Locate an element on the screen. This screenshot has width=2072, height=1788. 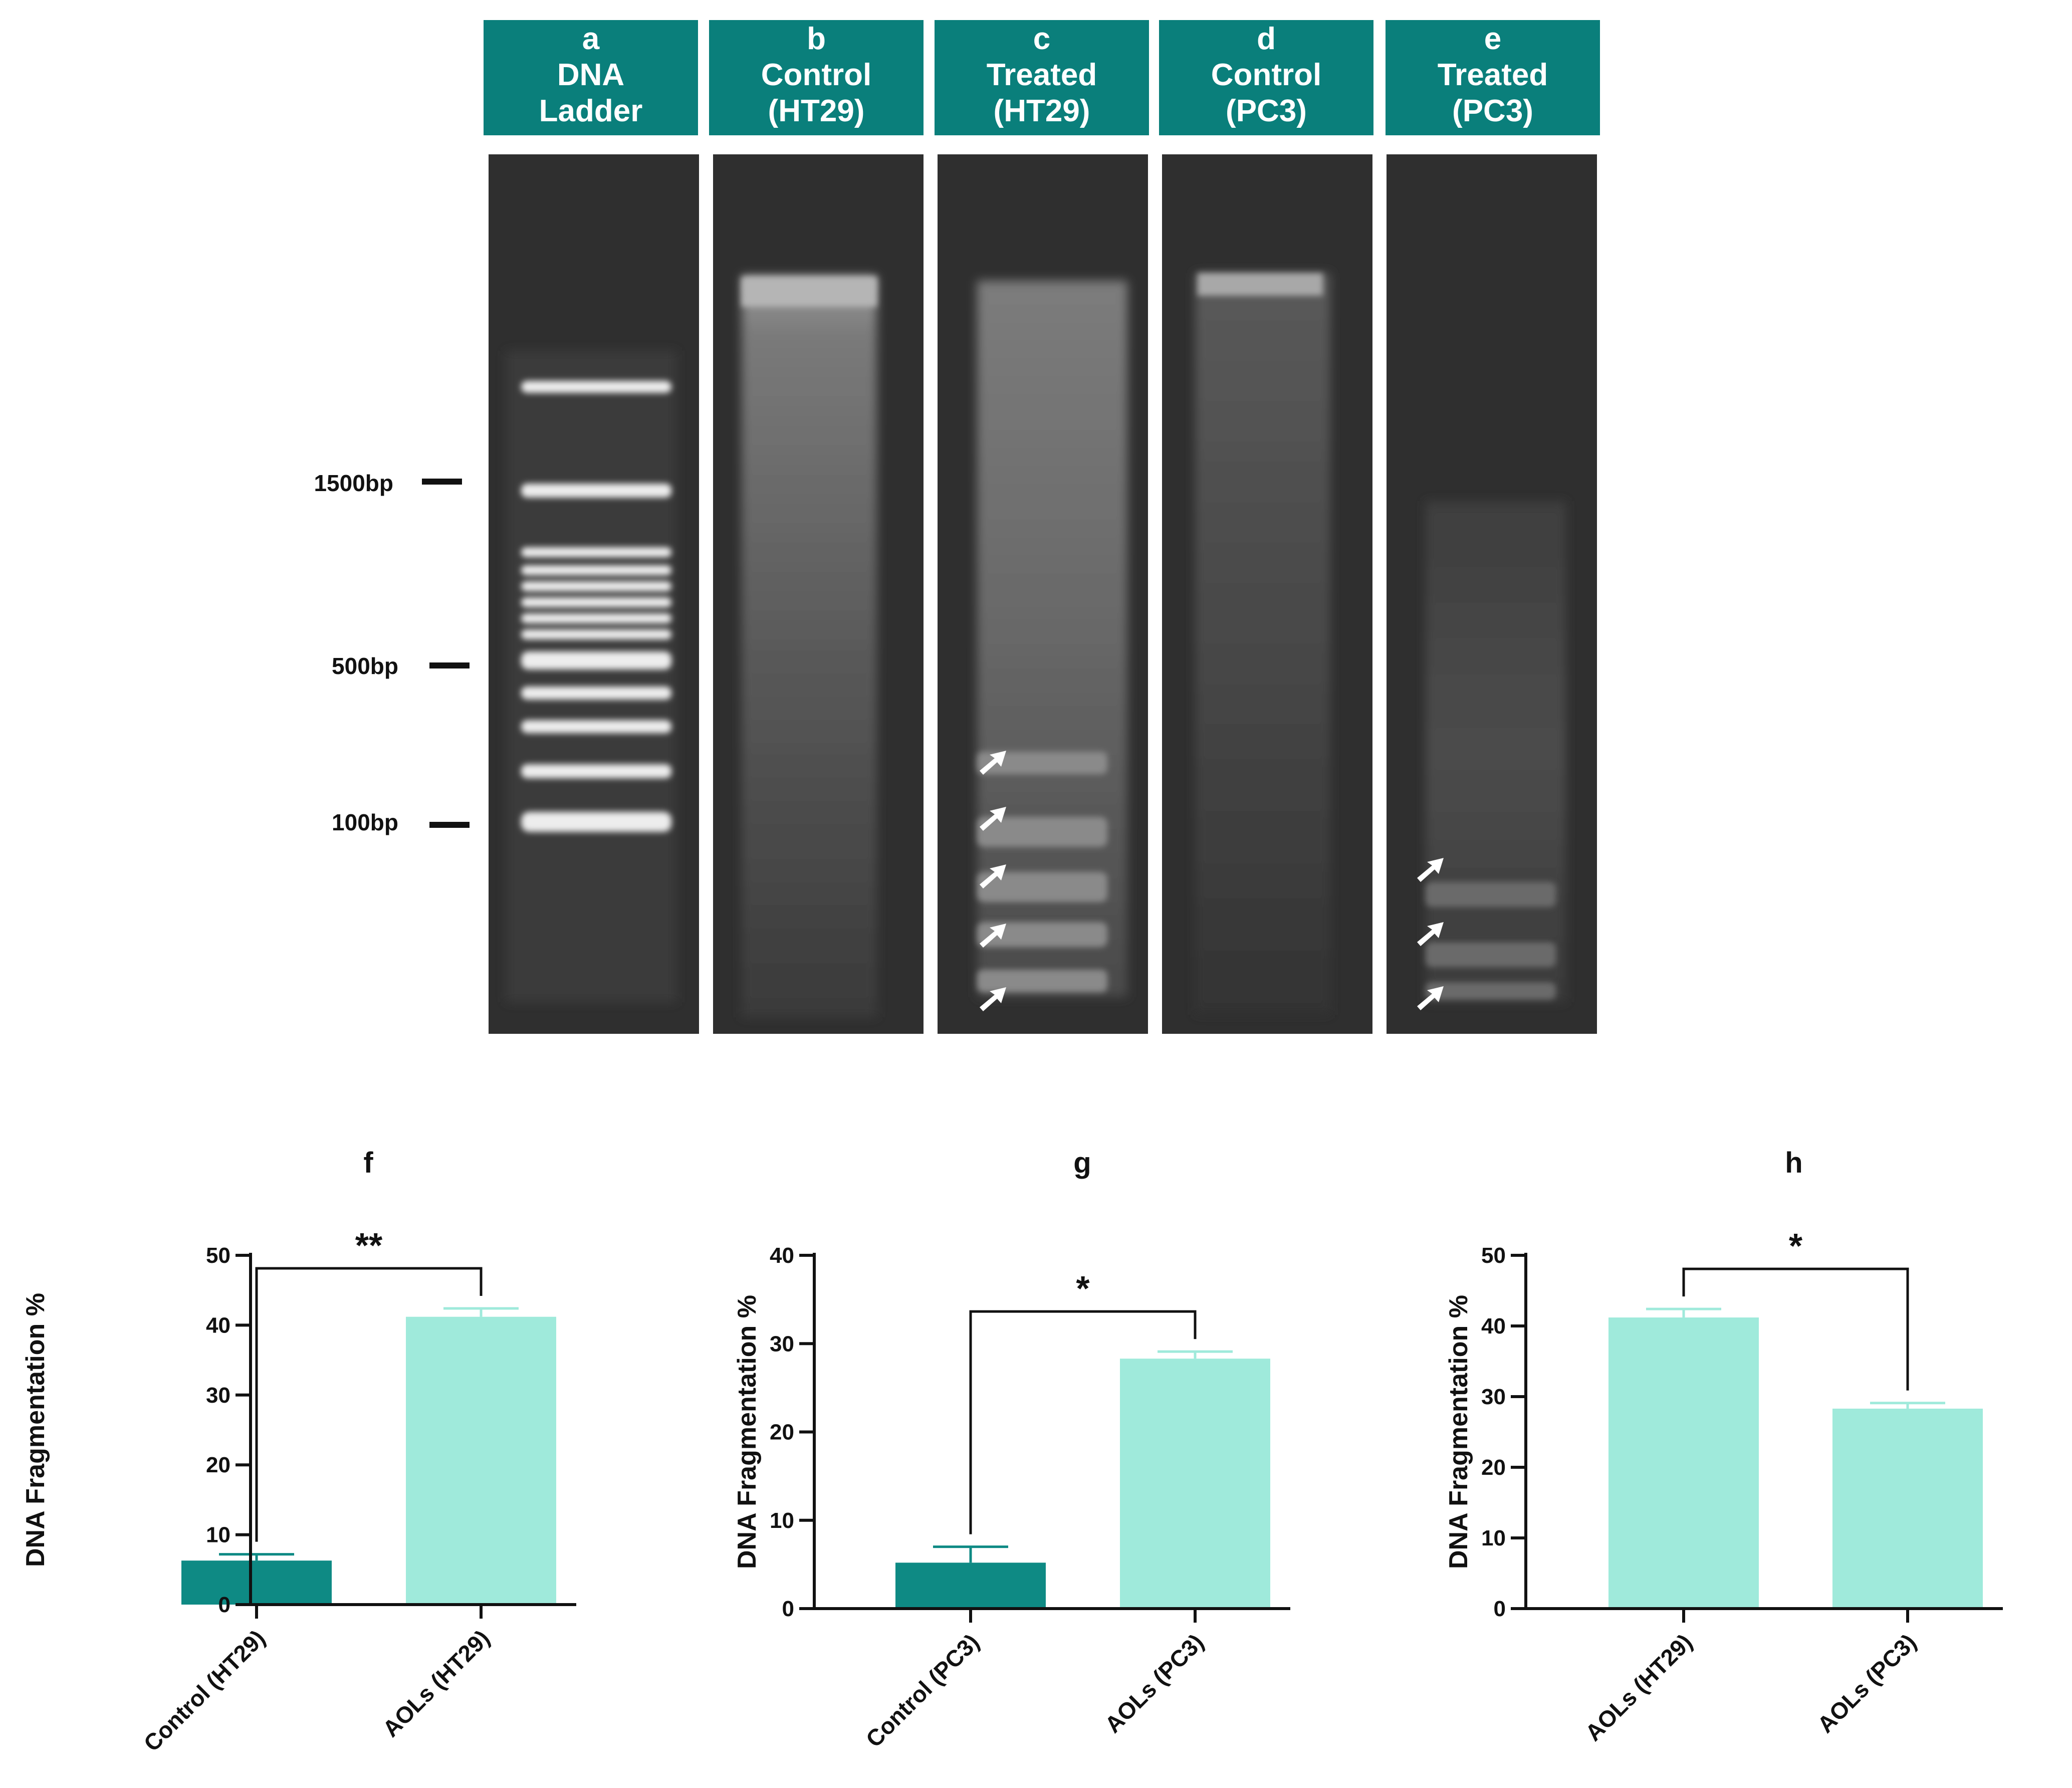
x-tick-label: Control (HT29) is located at coordinates (204, 1690).